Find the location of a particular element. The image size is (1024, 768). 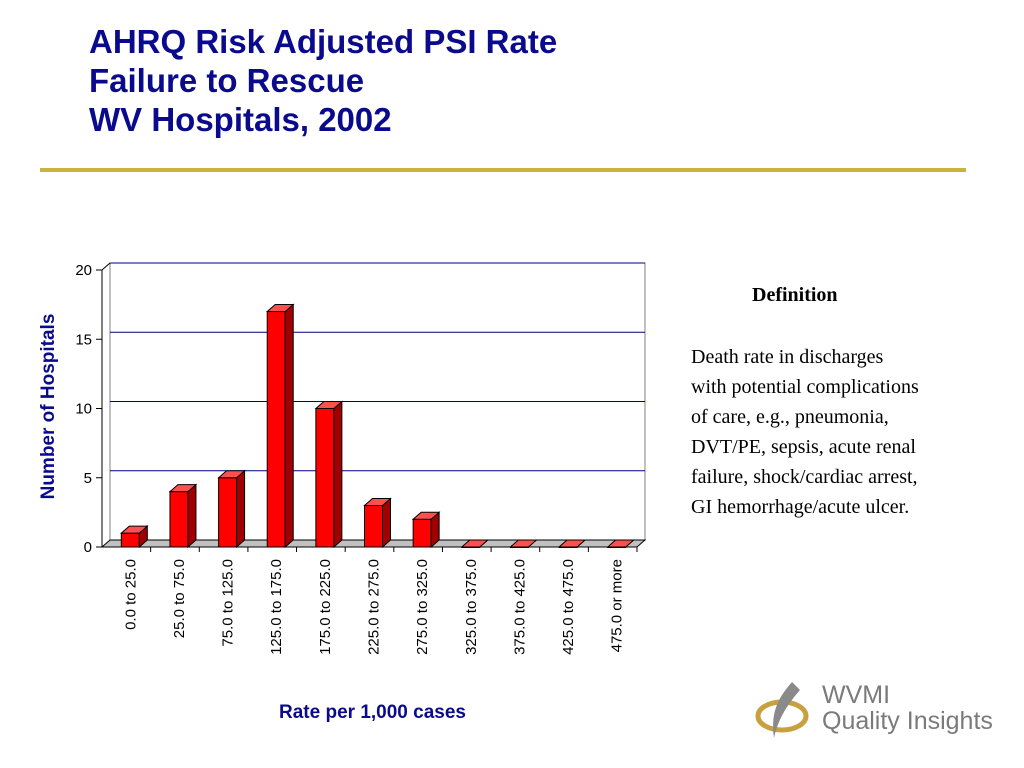

x-category-label: 375.0 to 425.0 is located at coordinates (519, 607).